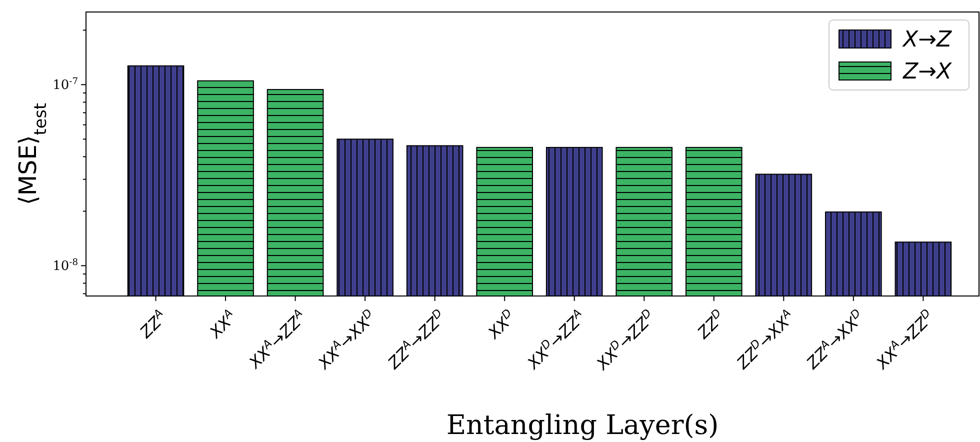  I want to click on y-tick-label: 10$^{-7}$, so click(65, 85).